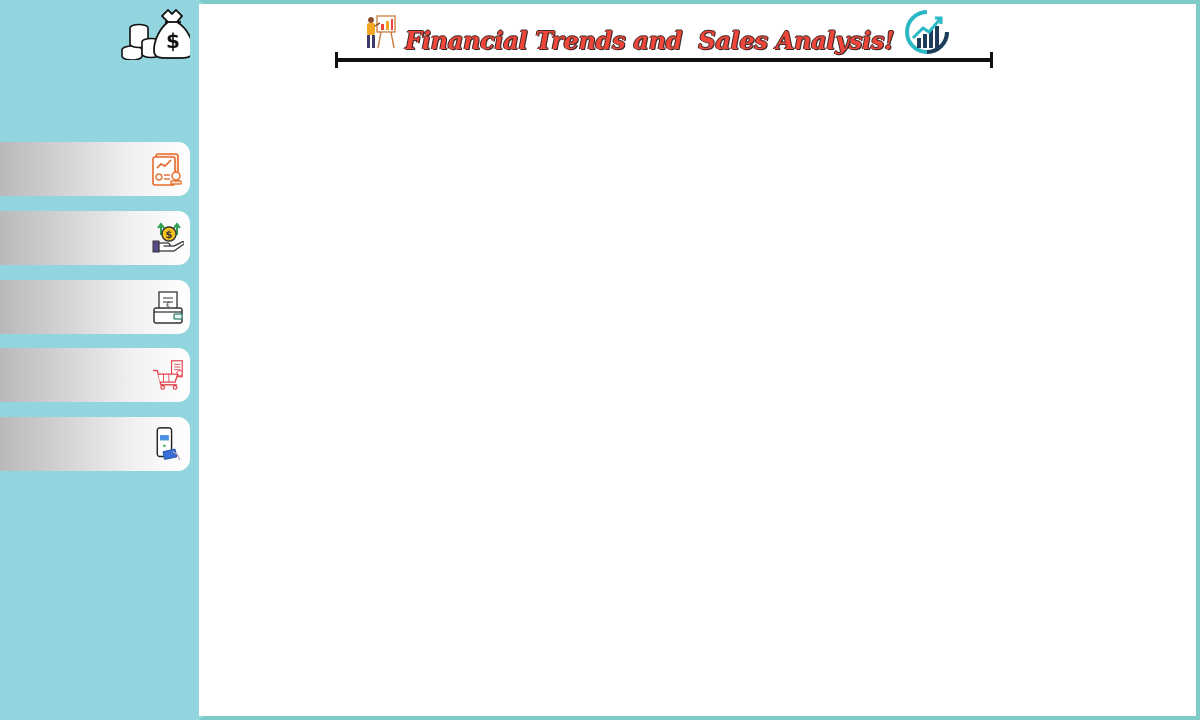  Describe the element at coordinates (95, 307) in the screenshot. I see `nav-button-wallet-expenses: €` at that location.